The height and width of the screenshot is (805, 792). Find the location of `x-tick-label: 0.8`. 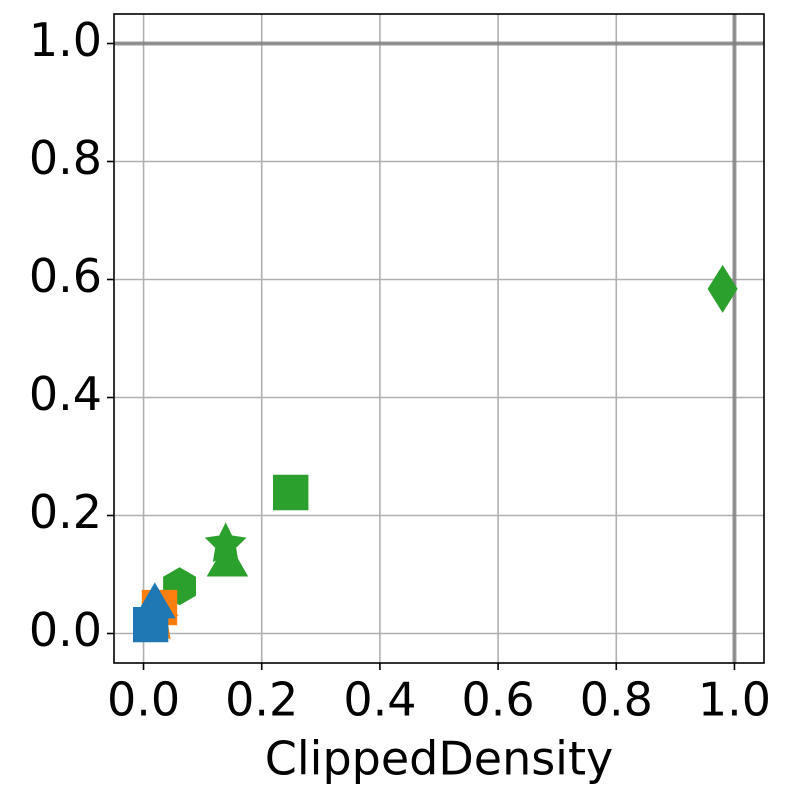

x-tick-label: 0.8 is located at coordinates (616, 700).